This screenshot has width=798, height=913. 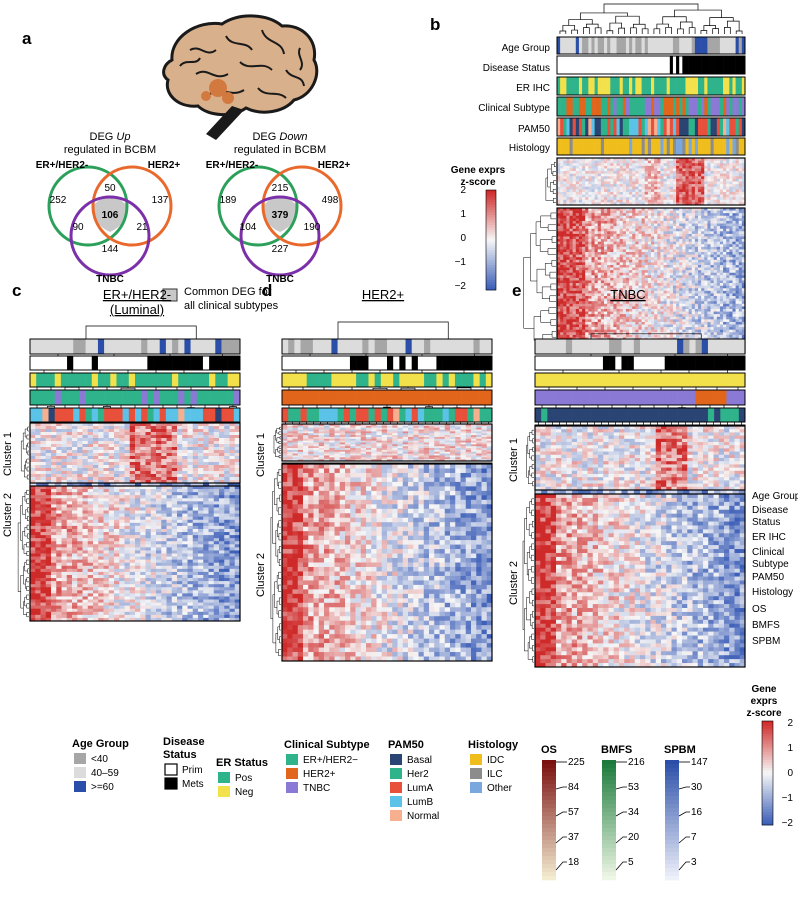 I want to click on venn-title-line1: DEG Down, so click(x=279, y=137).